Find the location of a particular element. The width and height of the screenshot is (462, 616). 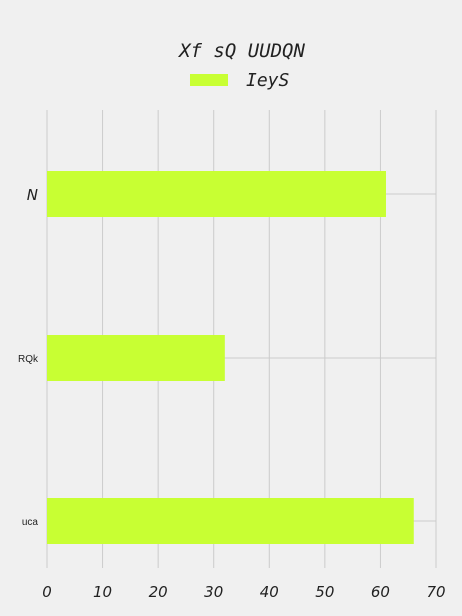

category-label: uca is located at coordinates (30, 522).